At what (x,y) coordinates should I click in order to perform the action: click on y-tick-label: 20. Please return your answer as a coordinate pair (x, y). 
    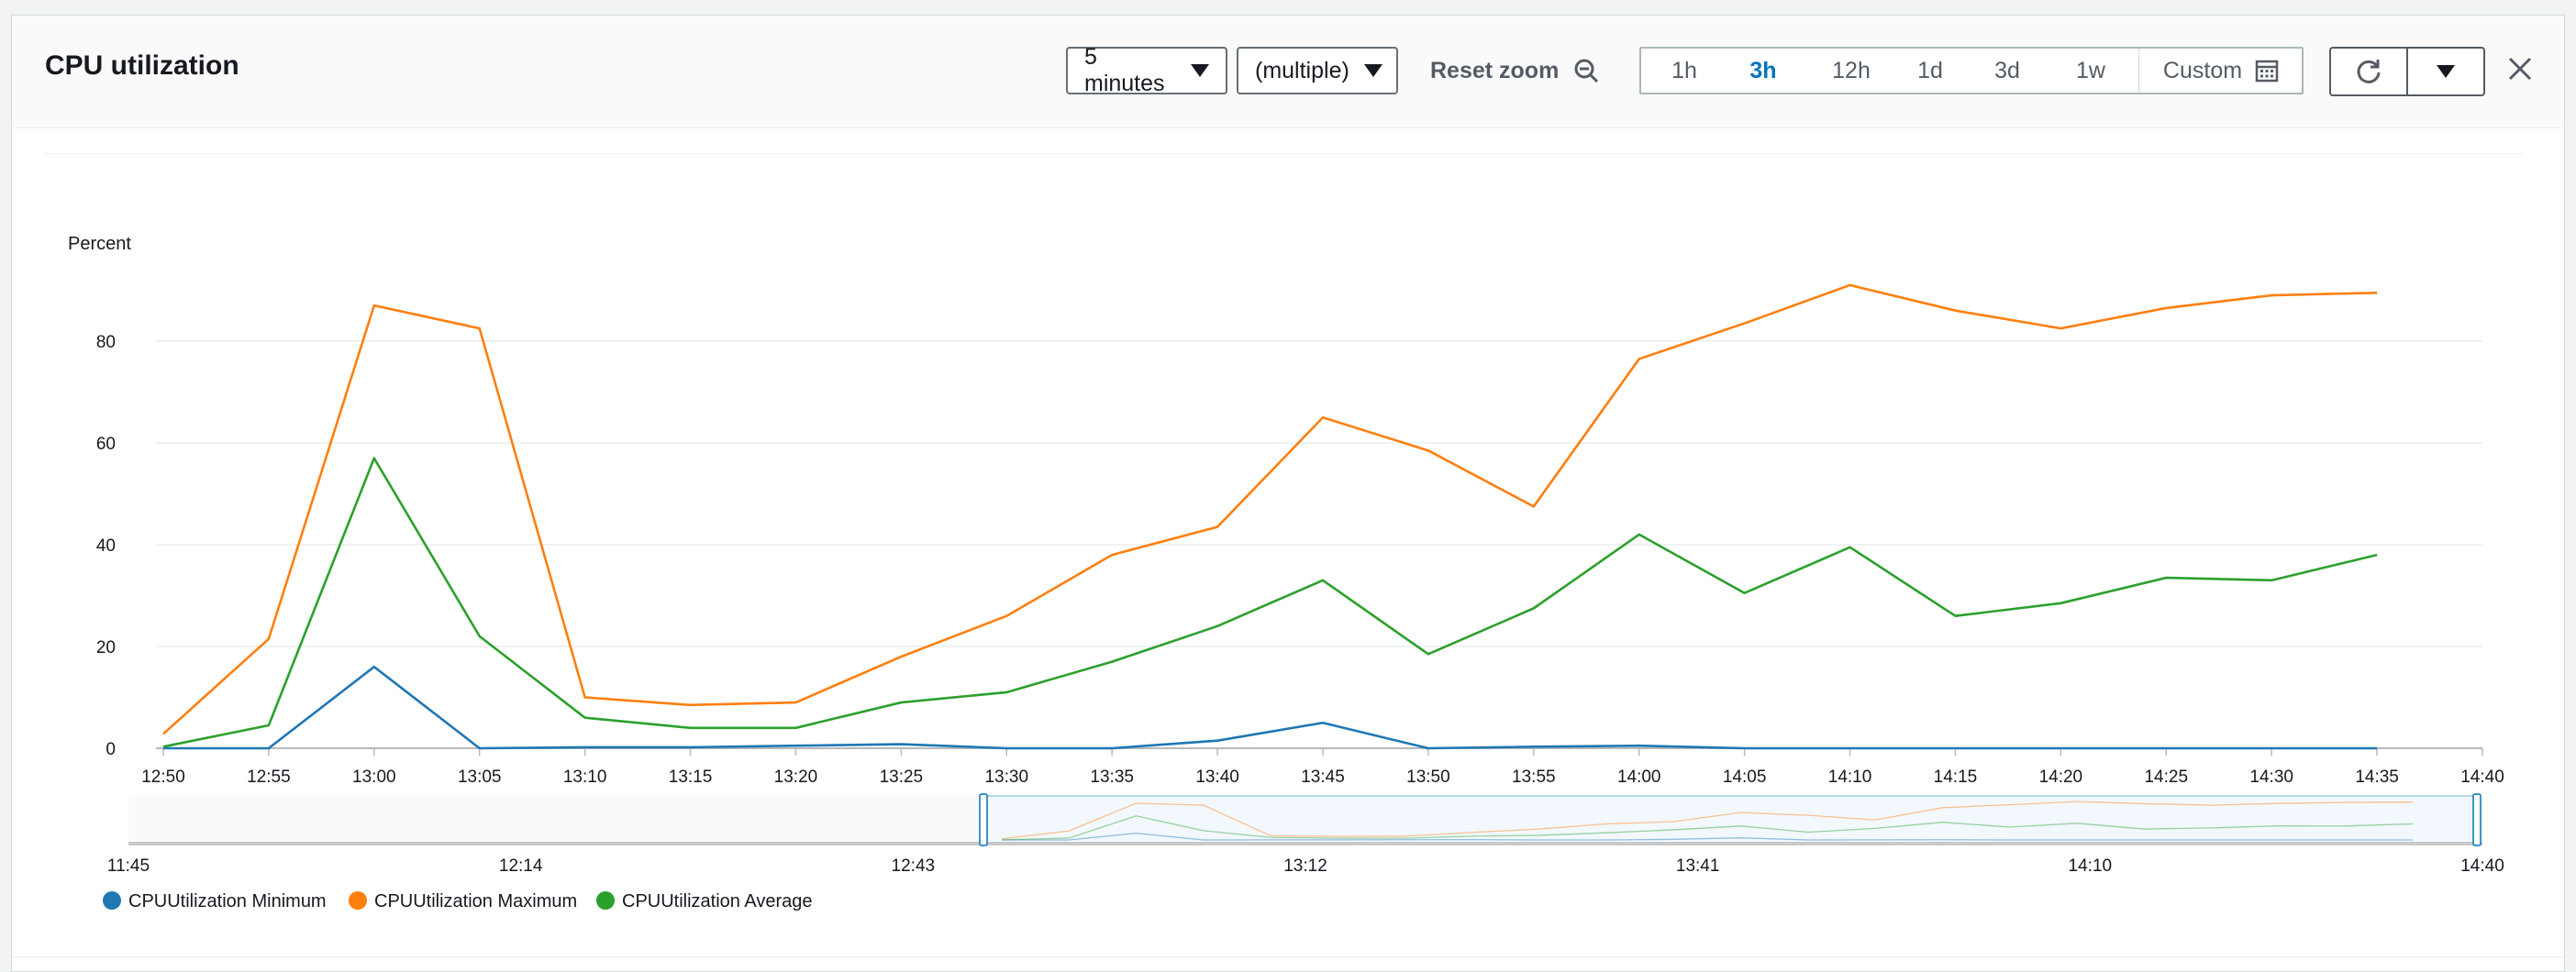
    Looking at the image, I should click on (106, 647).